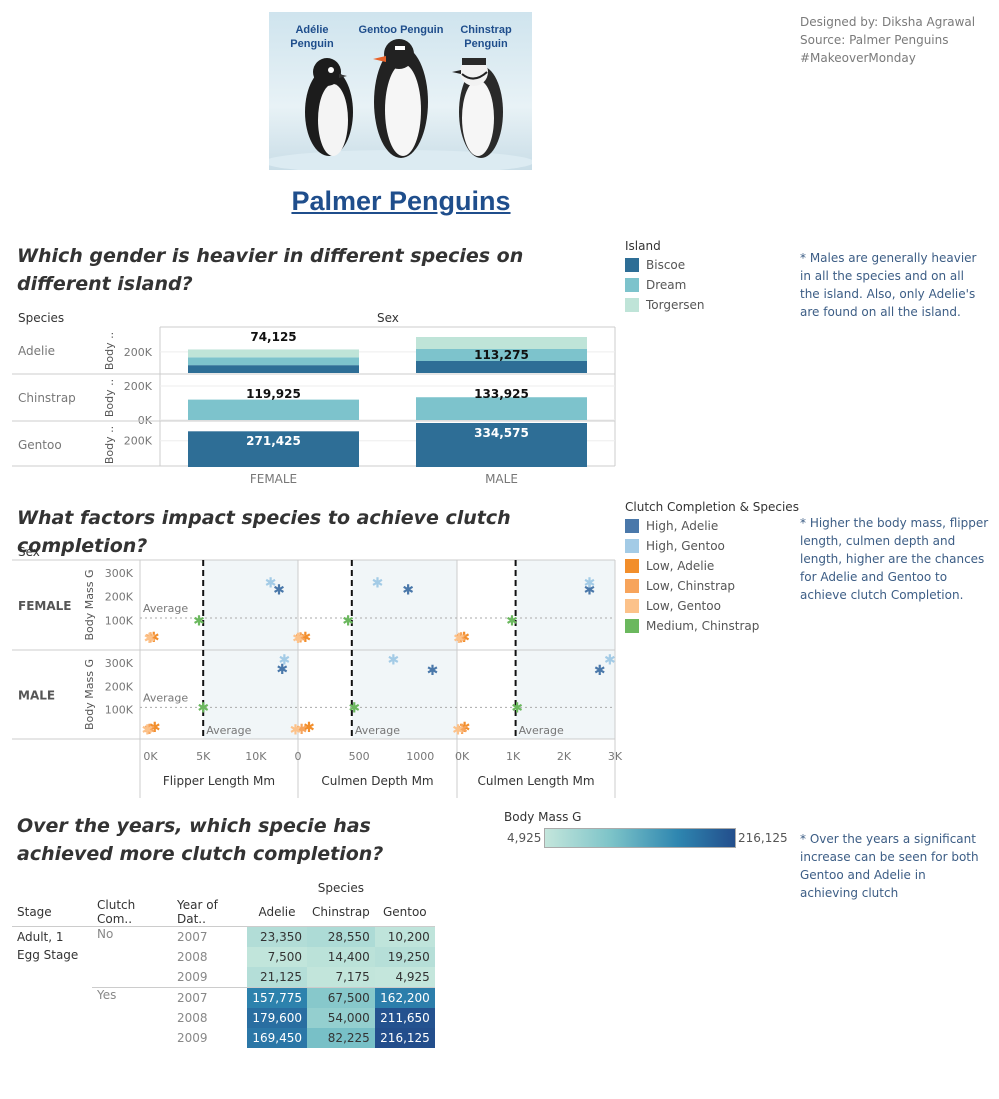 The width and height of the screenshot is (999, 1099). What do you see at coordinates (48, 946) in the screenshot?
I see `stage-label: Adult, 1 Egg Stage` at bounding box center [48, 946].